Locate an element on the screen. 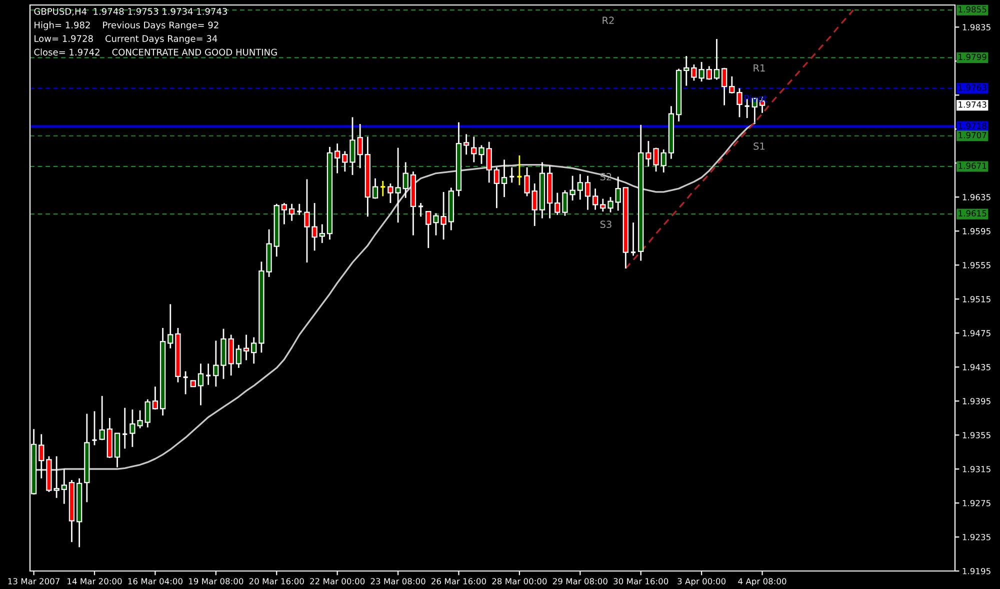  y-tick-label: 1.9435 is located at coordinates (976, 367).